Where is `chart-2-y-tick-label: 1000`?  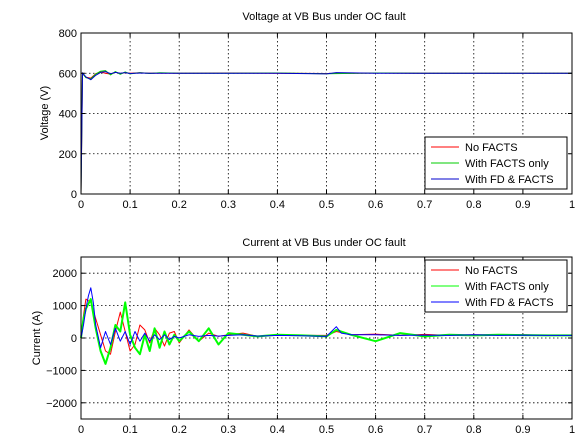
chart-2-y-tick-label: 1000 is located at coordinates (65, 307).